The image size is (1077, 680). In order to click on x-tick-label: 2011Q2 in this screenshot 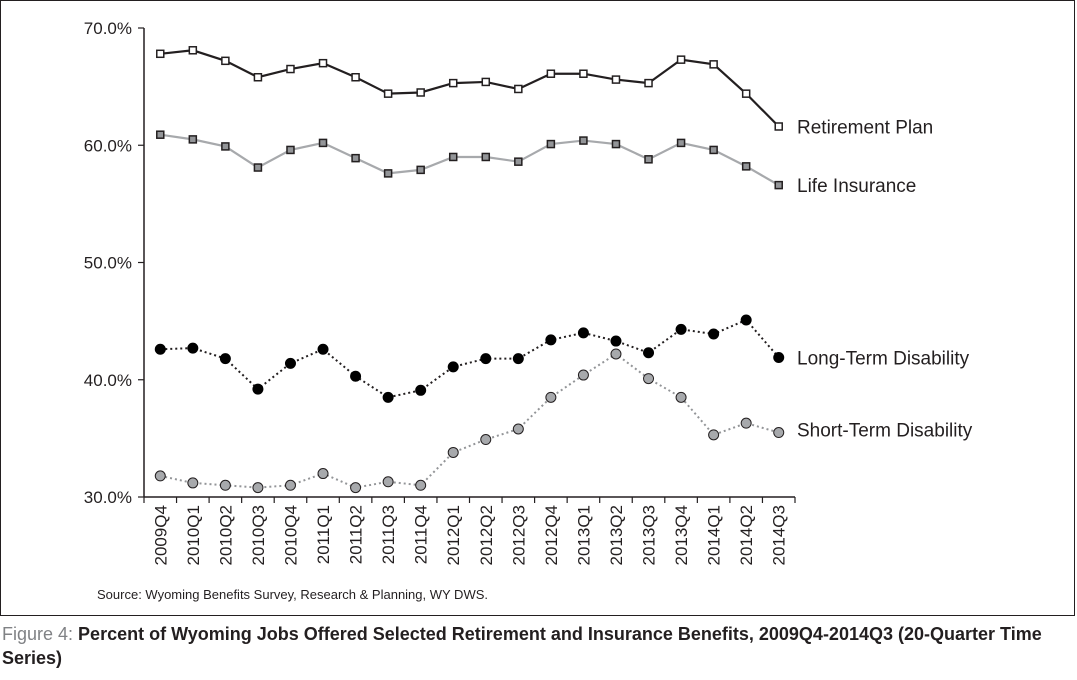, I will do `click(356, 534)`.